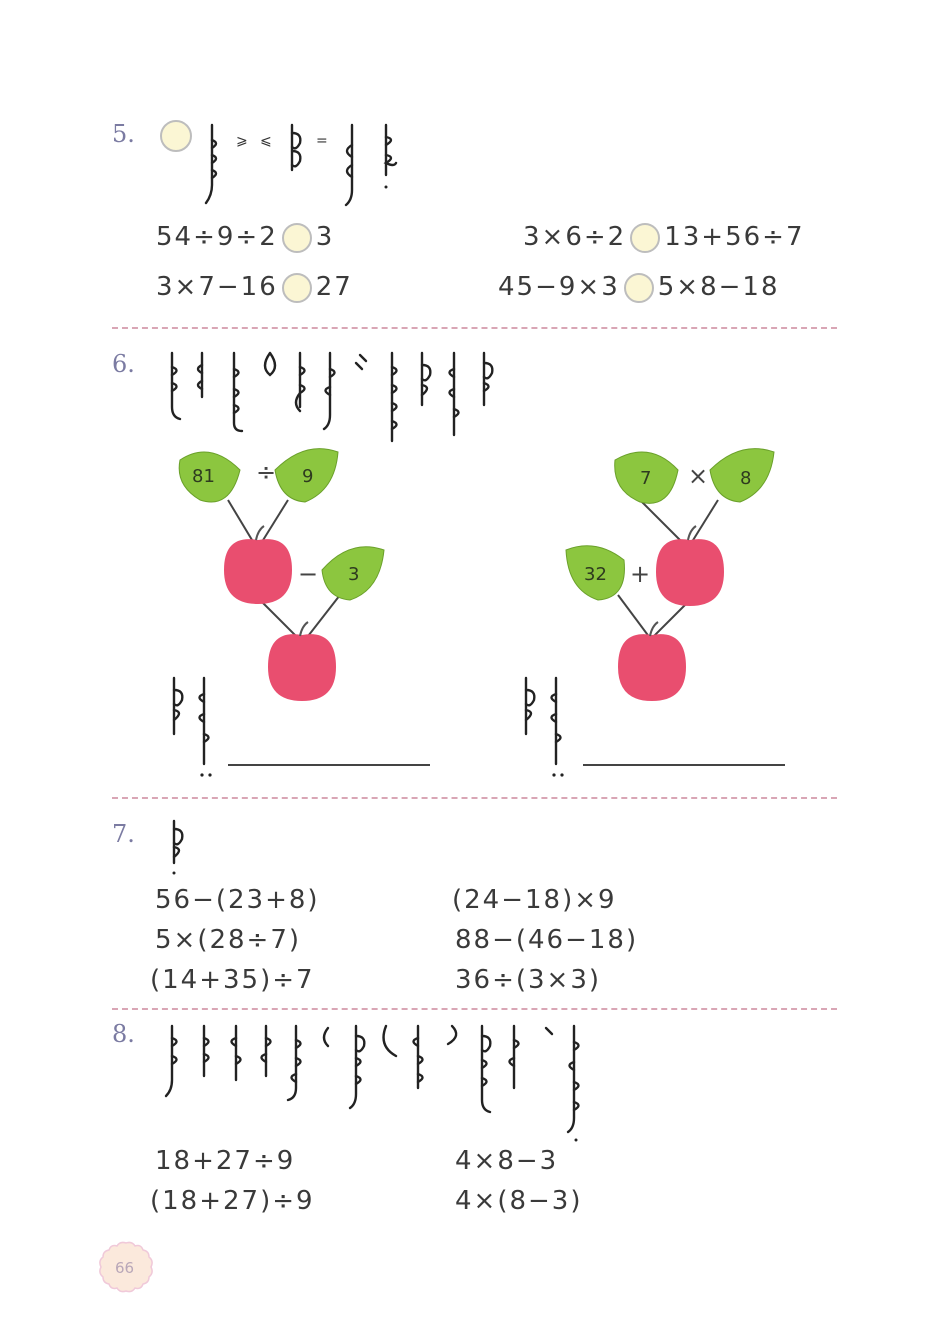 This screenshot has height=1337, width=940. Describe the element at coordinates (652, 661) in the screenshot. I see `apple-bottom-right` at that location.